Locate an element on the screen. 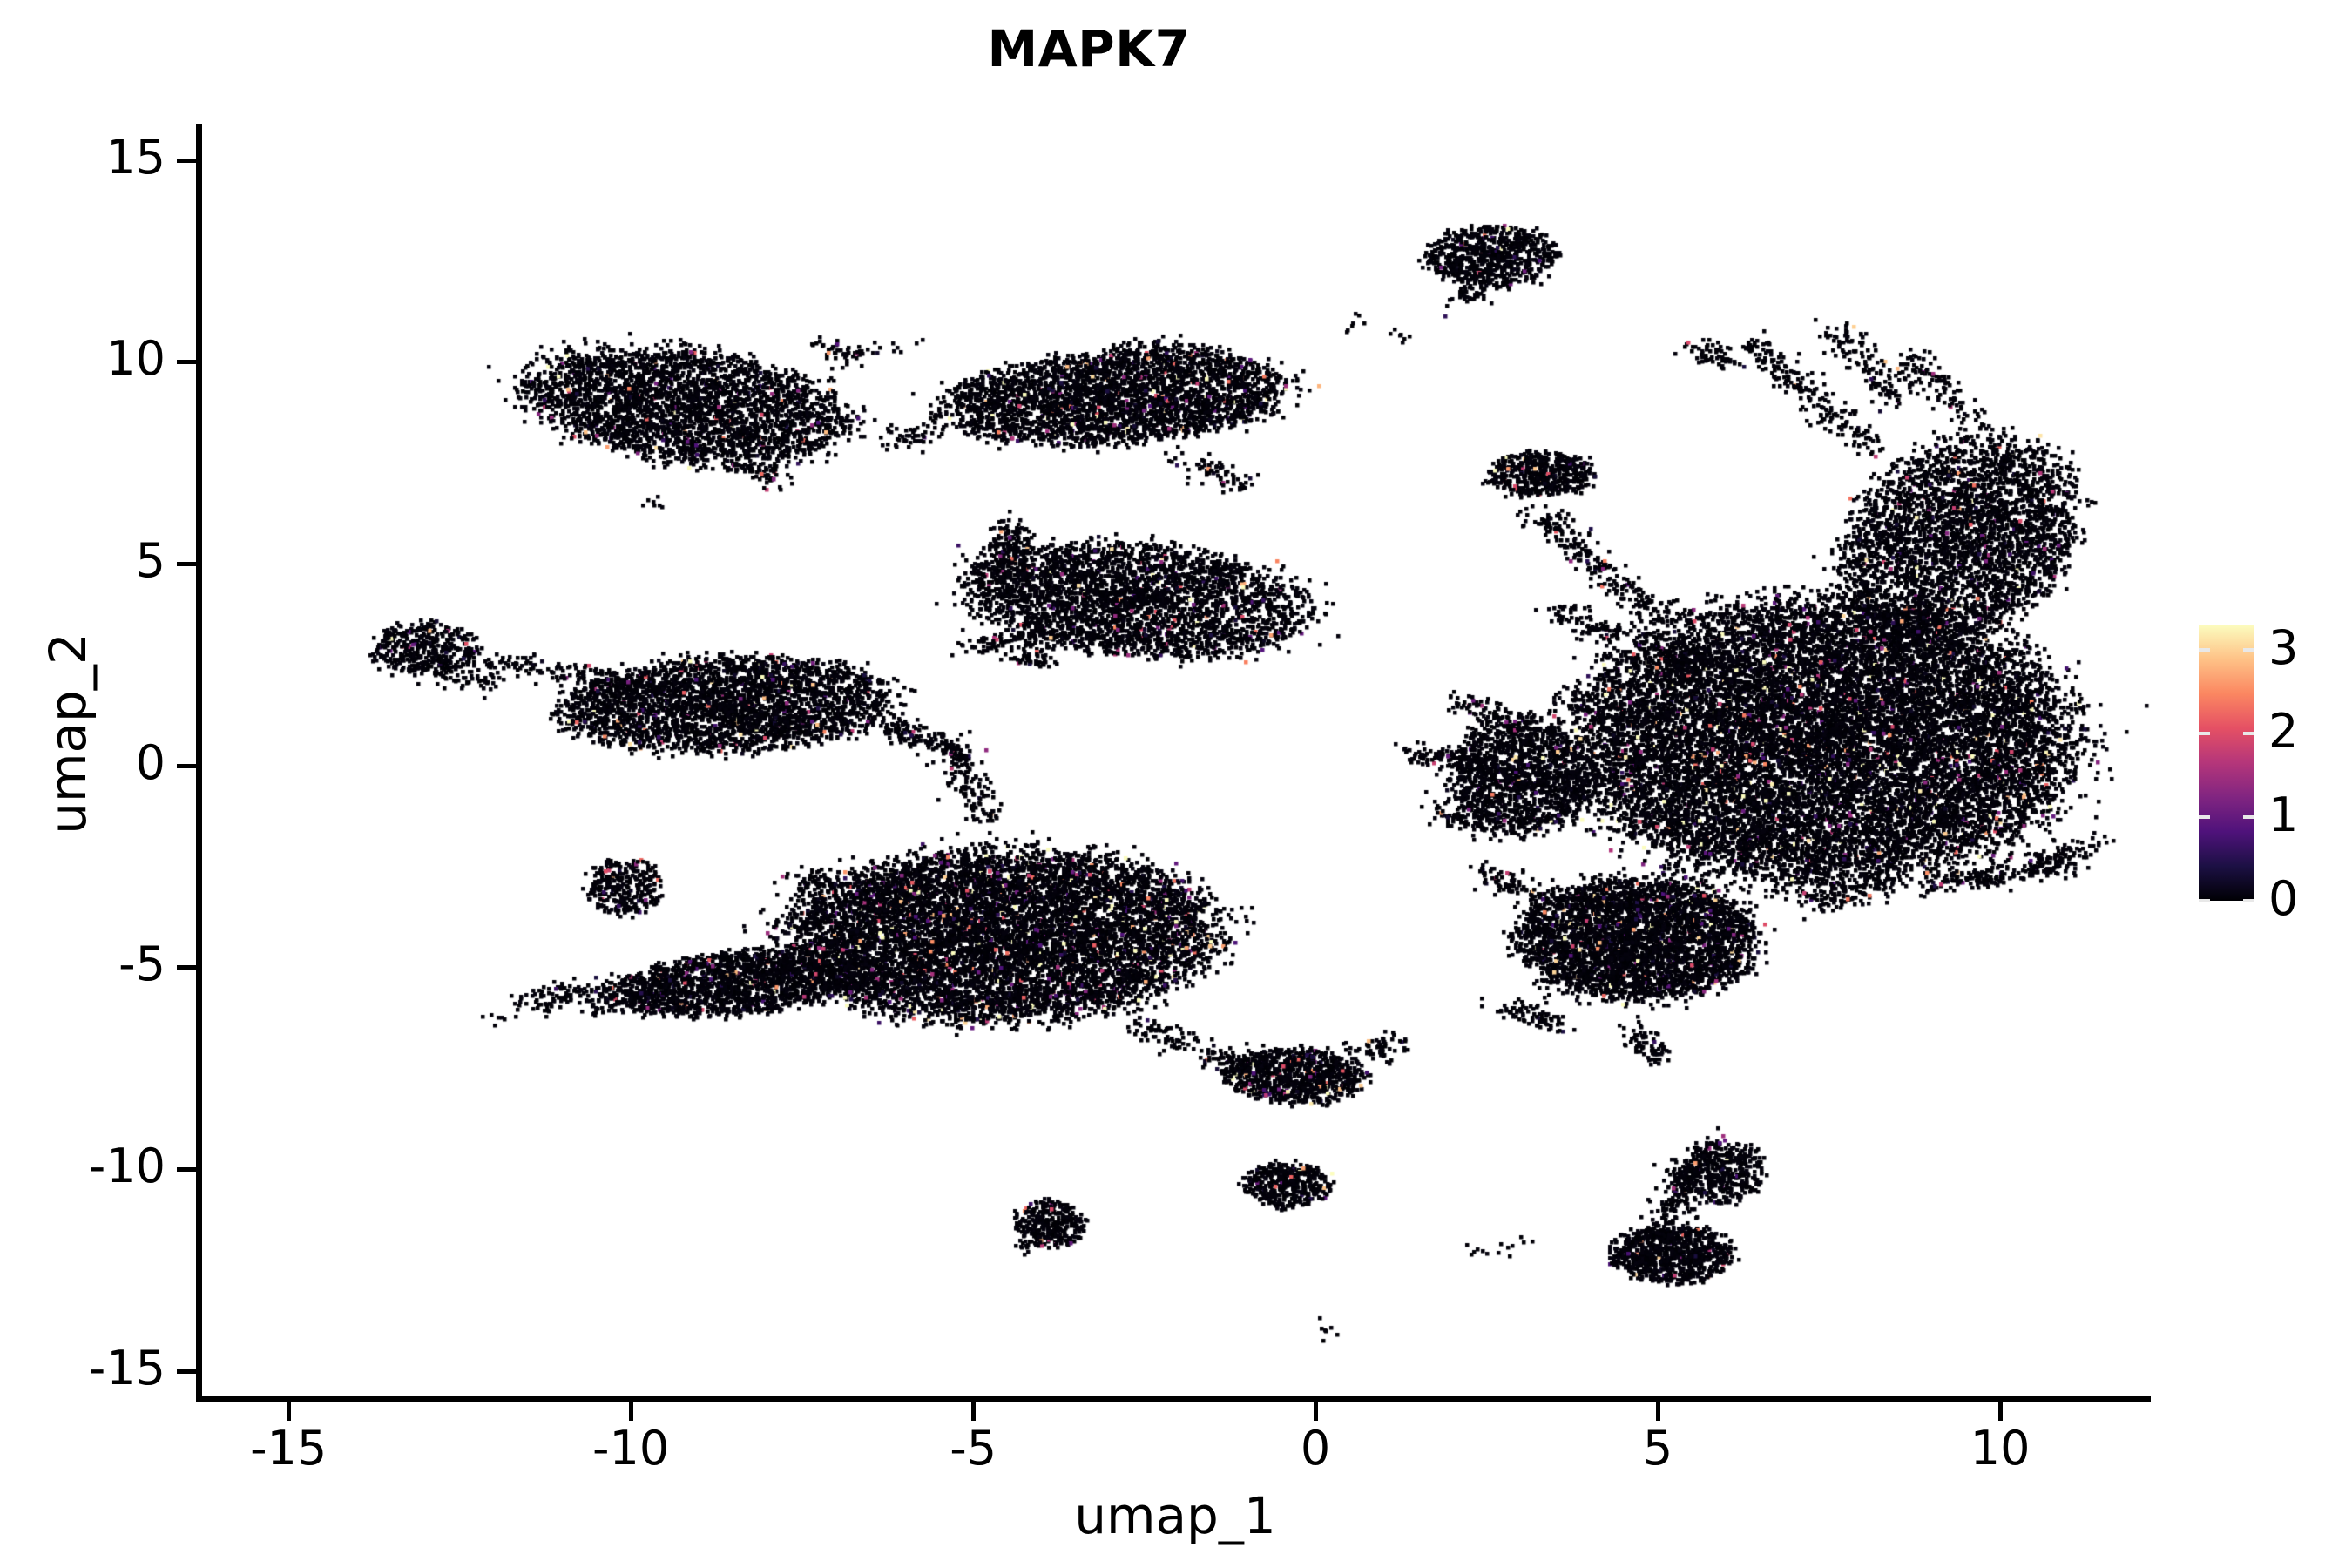 This screenshot has width=2352, height=1568. x-tick-label: 5 is located at coordinates (1657, 1448).